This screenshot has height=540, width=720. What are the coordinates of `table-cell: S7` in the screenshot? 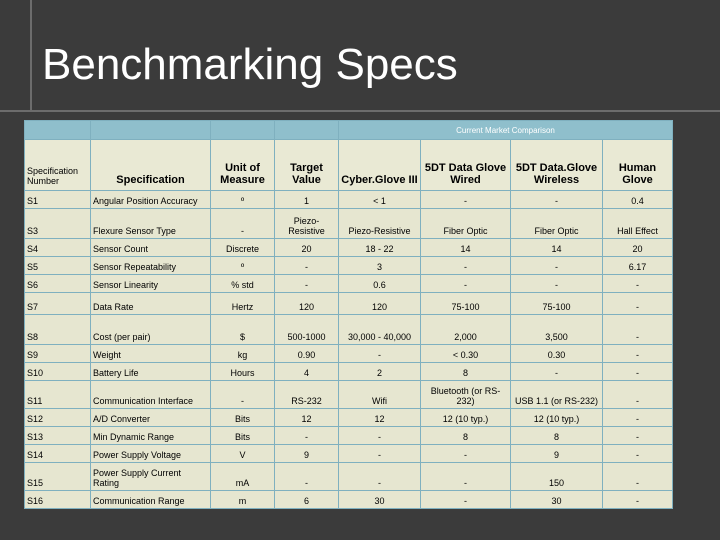 It's located at (57, 303).